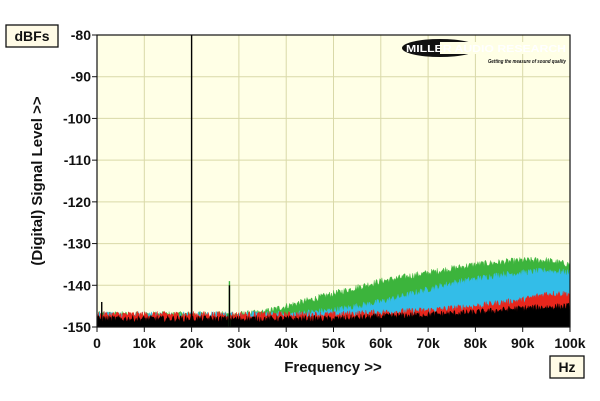 This screenshot has height=401, width=600. Describe the element at coordinates (77, 244) in the screenshot. I see `y-tick-label: -130` at that location.